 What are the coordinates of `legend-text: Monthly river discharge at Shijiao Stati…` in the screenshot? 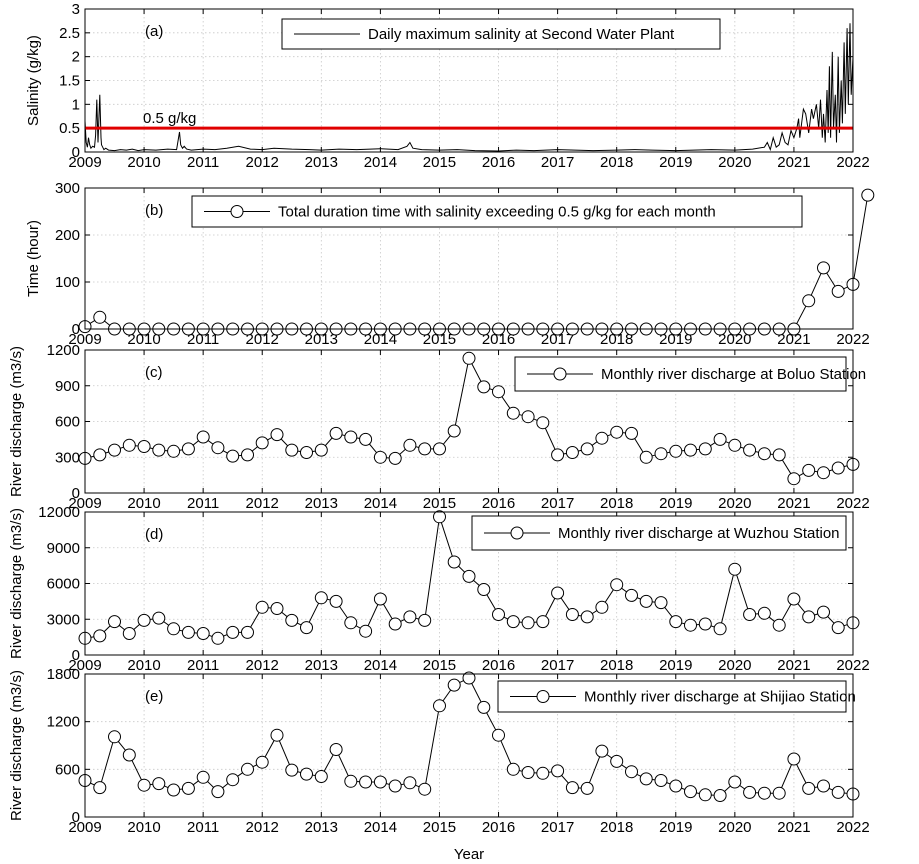 It's located at (720, 697).